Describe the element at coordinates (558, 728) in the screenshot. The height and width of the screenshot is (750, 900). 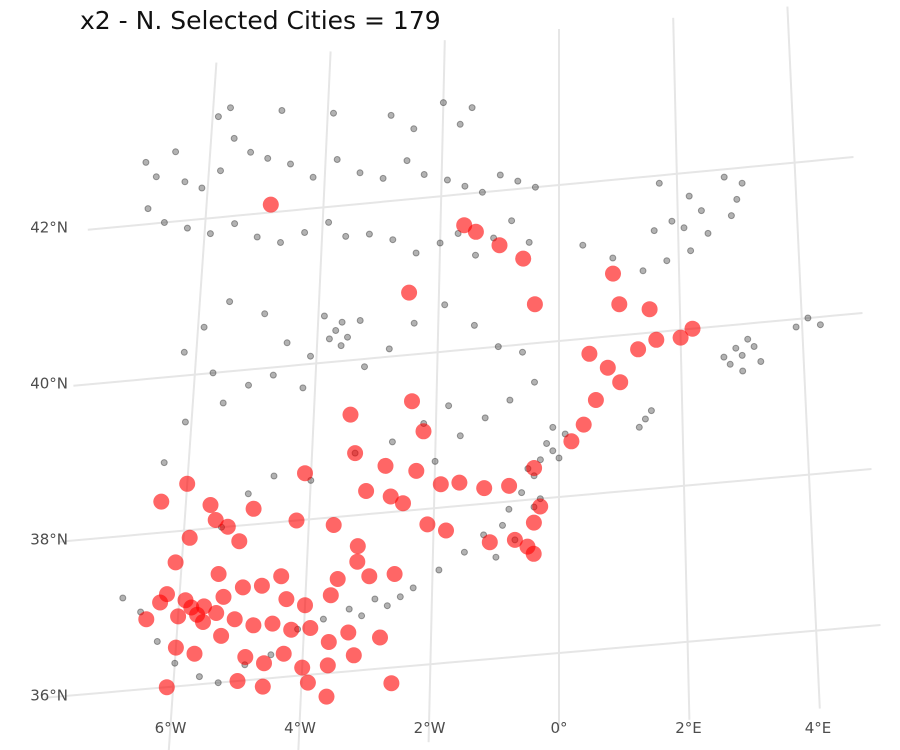
I see `lon-tick-label: 0°` at that location.